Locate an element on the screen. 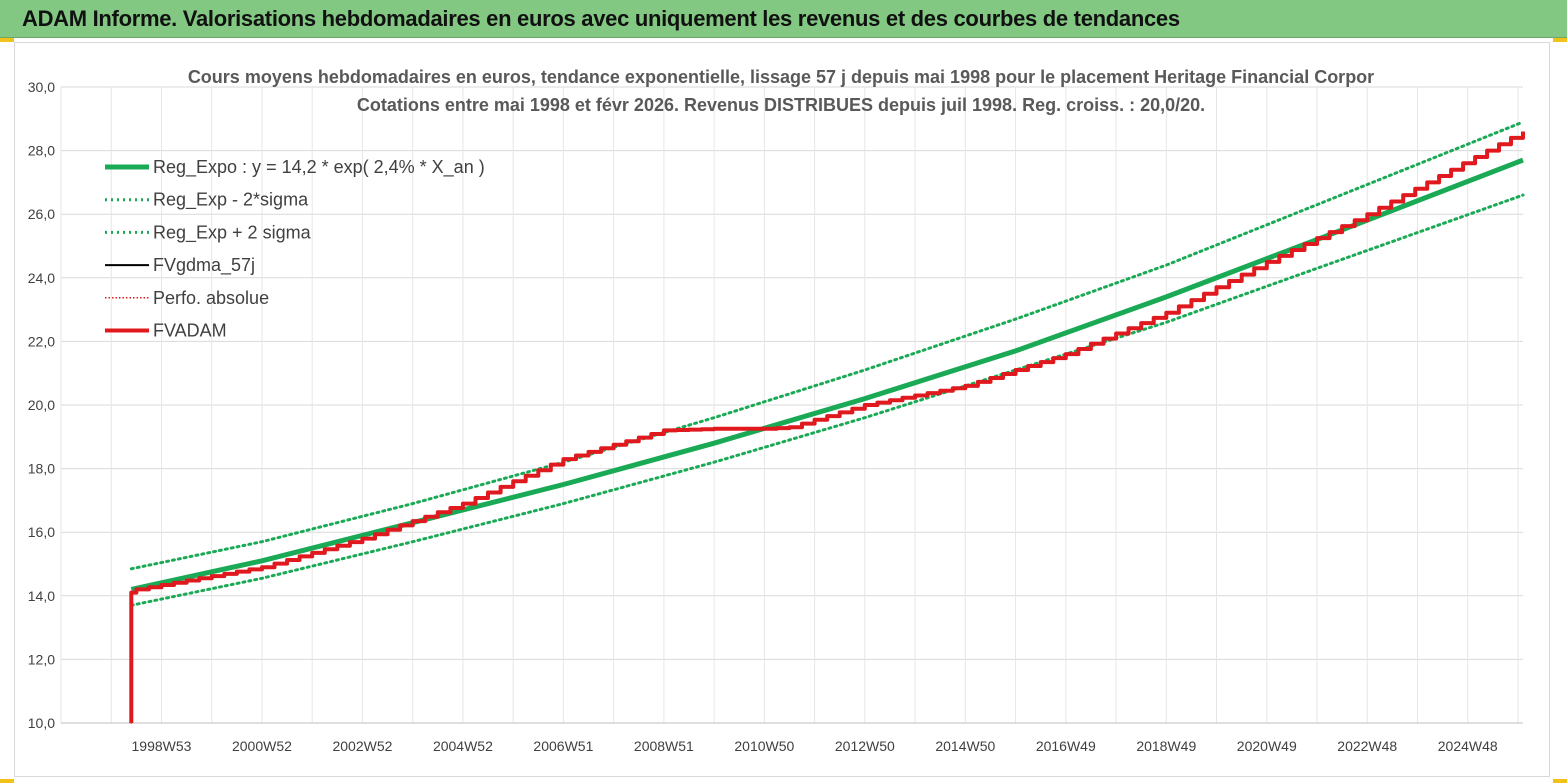 This screenshot has height=783, width=1567. x-tick-label: 2012W50 is located at coordinates (865, 746).